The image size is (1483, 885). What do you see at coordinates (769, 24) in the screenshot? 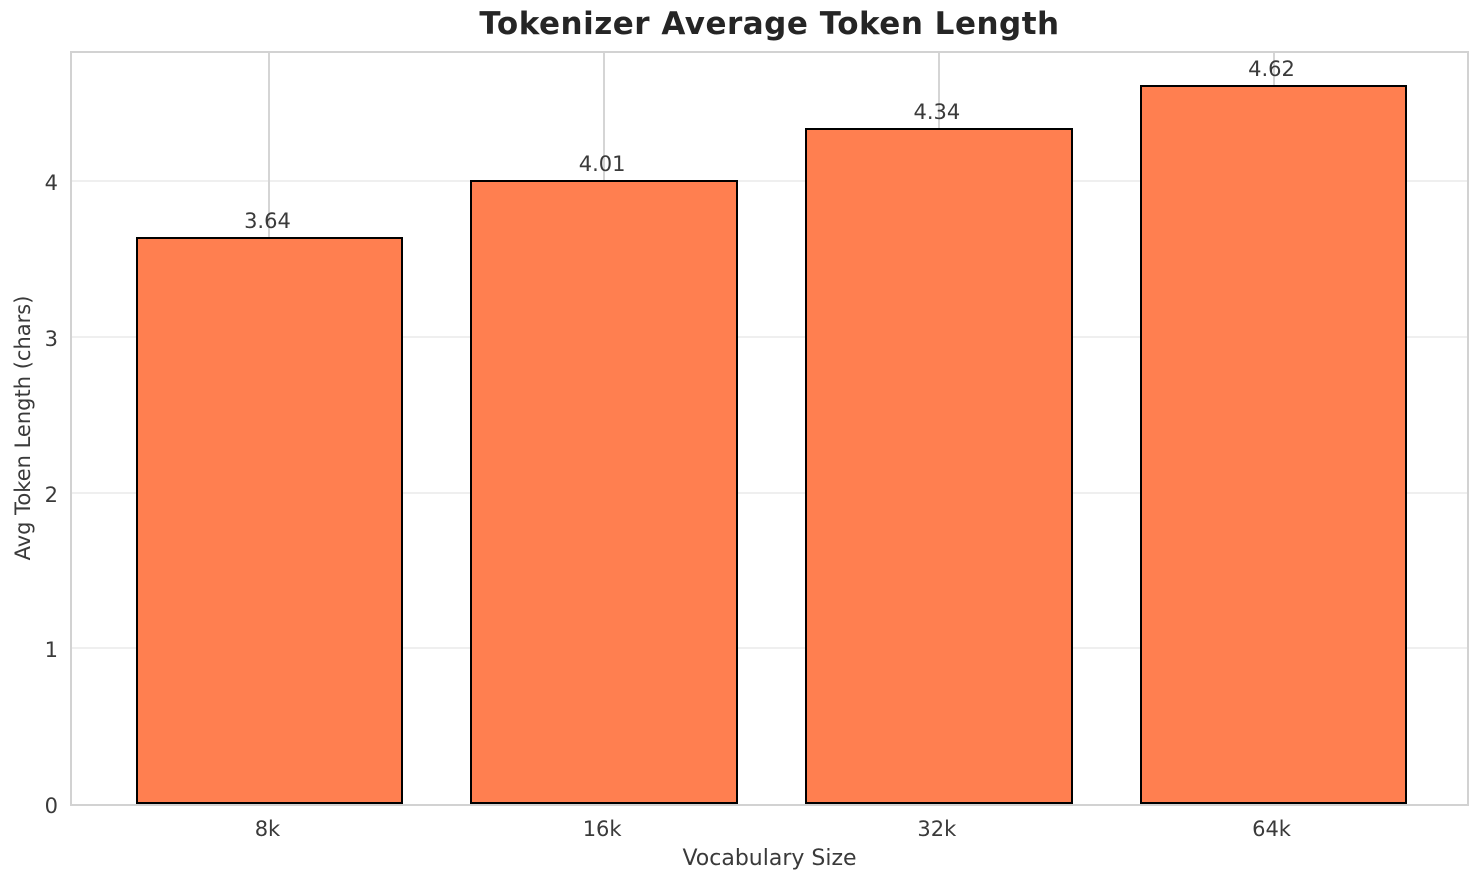
I see `chart-title: Tokenizer Average Token Length` at bounding box center [769, 24].